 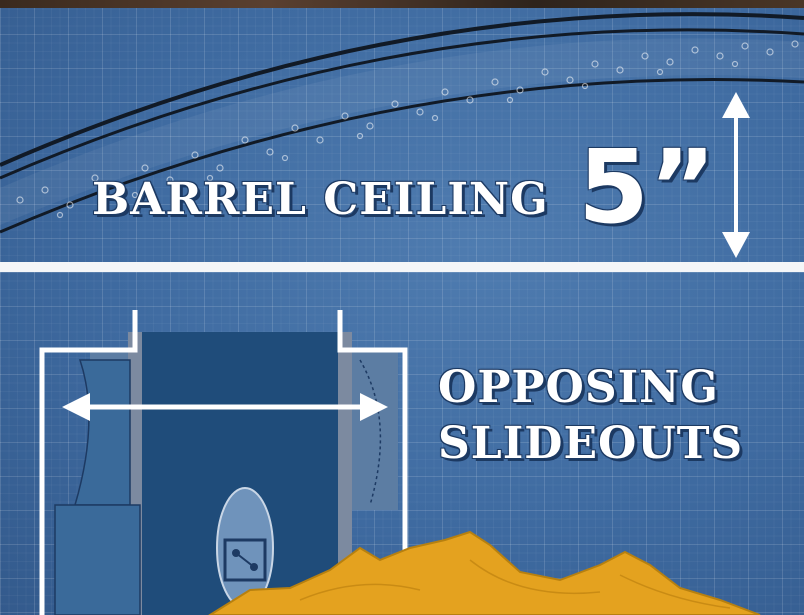 I want to click on ceiling-height-arrow, so click(x=736, y=175).